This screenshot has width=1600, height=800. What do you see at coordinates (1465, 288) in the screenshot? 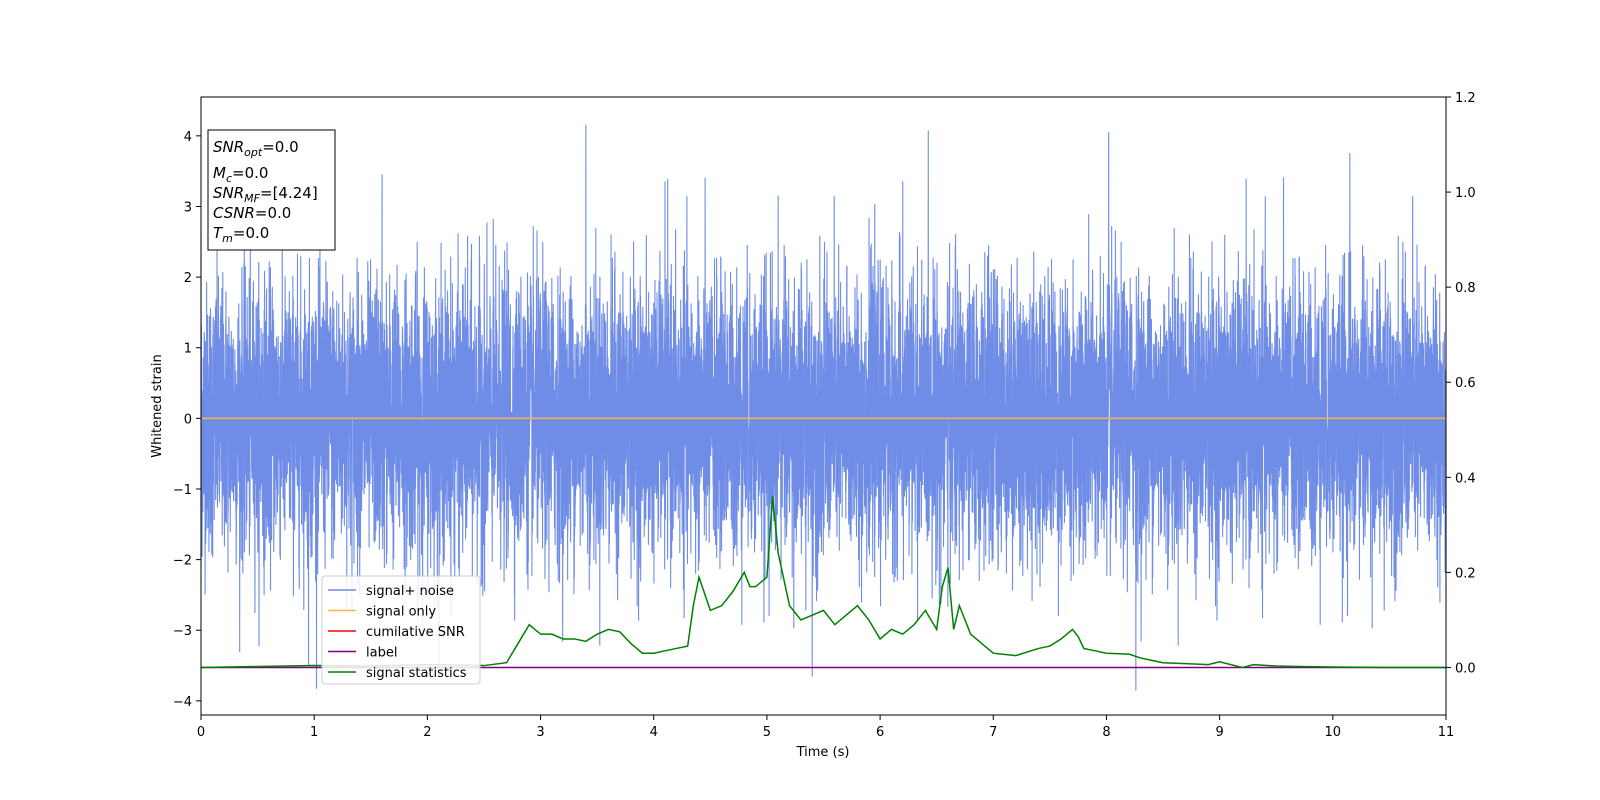
I see `y2-tick-label: 0.8` at bounding box center [1465, 288].